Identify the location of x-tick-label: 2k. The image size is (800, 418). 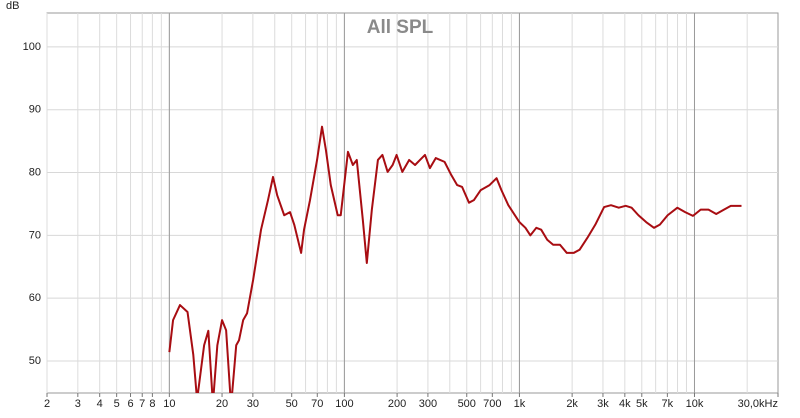
(572, 404).